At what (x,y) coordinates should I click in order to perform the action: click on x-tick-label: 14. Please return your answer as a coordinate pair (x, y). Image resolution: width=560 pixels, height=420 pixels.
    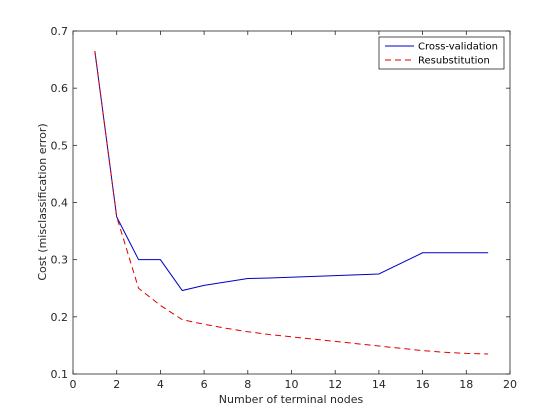
    Looking at the image, I should click on (379, 384).